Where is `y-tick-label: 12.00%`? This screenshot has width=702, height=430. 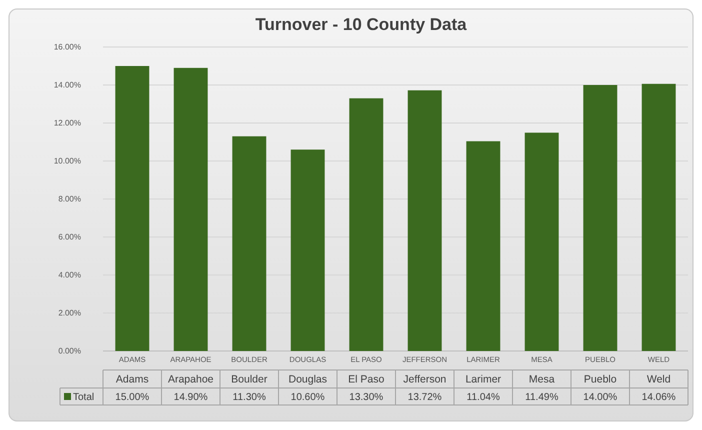 y-tick-label: 12.00% is located at coordinates (67, 123).